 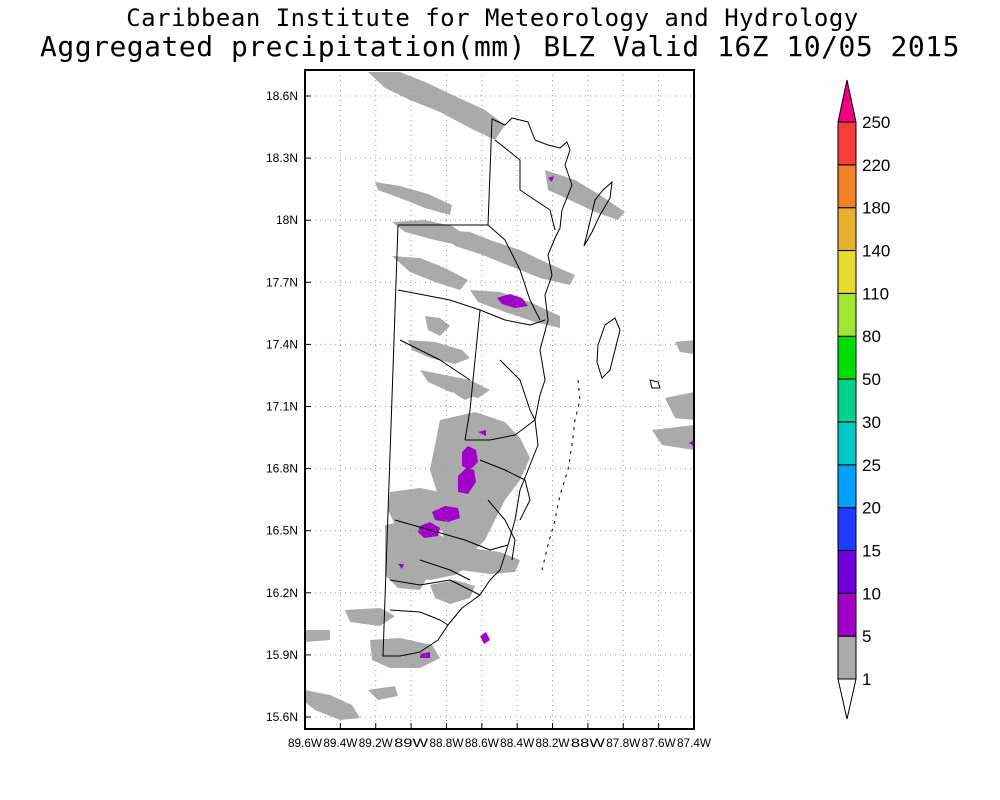 What do you see at coordinates (282, 531) in the screenshot?
I see `lat-tick-label: 16.5N` at bounding box center [282, 531].